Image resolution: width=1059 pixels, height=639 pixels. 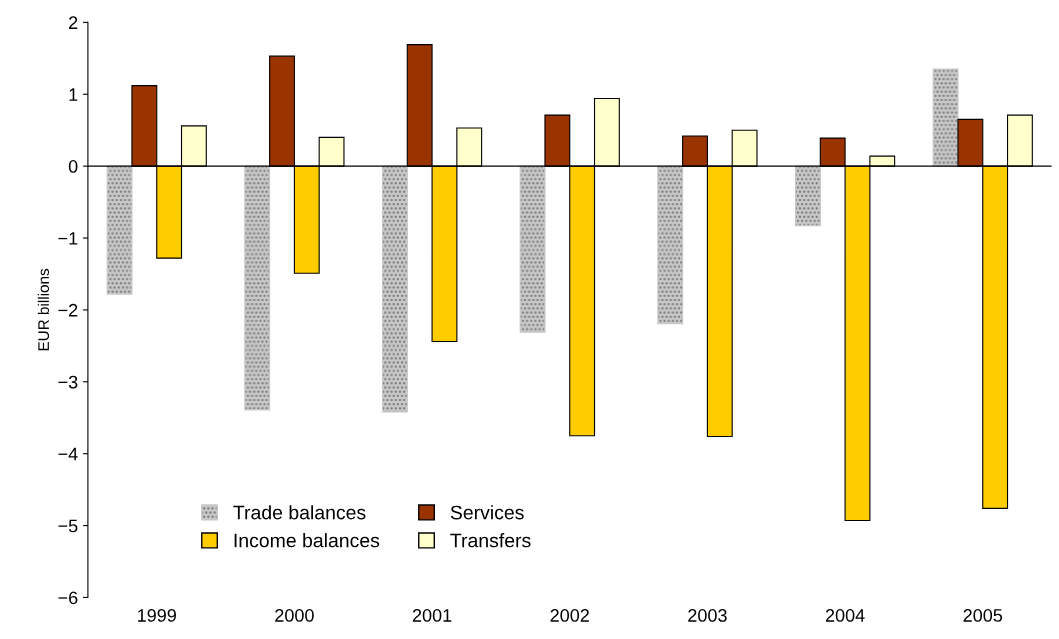 What do you see at coordinates (73, 166) in the screenshot?
I see `y-tick-label: 0` at bounding box center [73, 166].